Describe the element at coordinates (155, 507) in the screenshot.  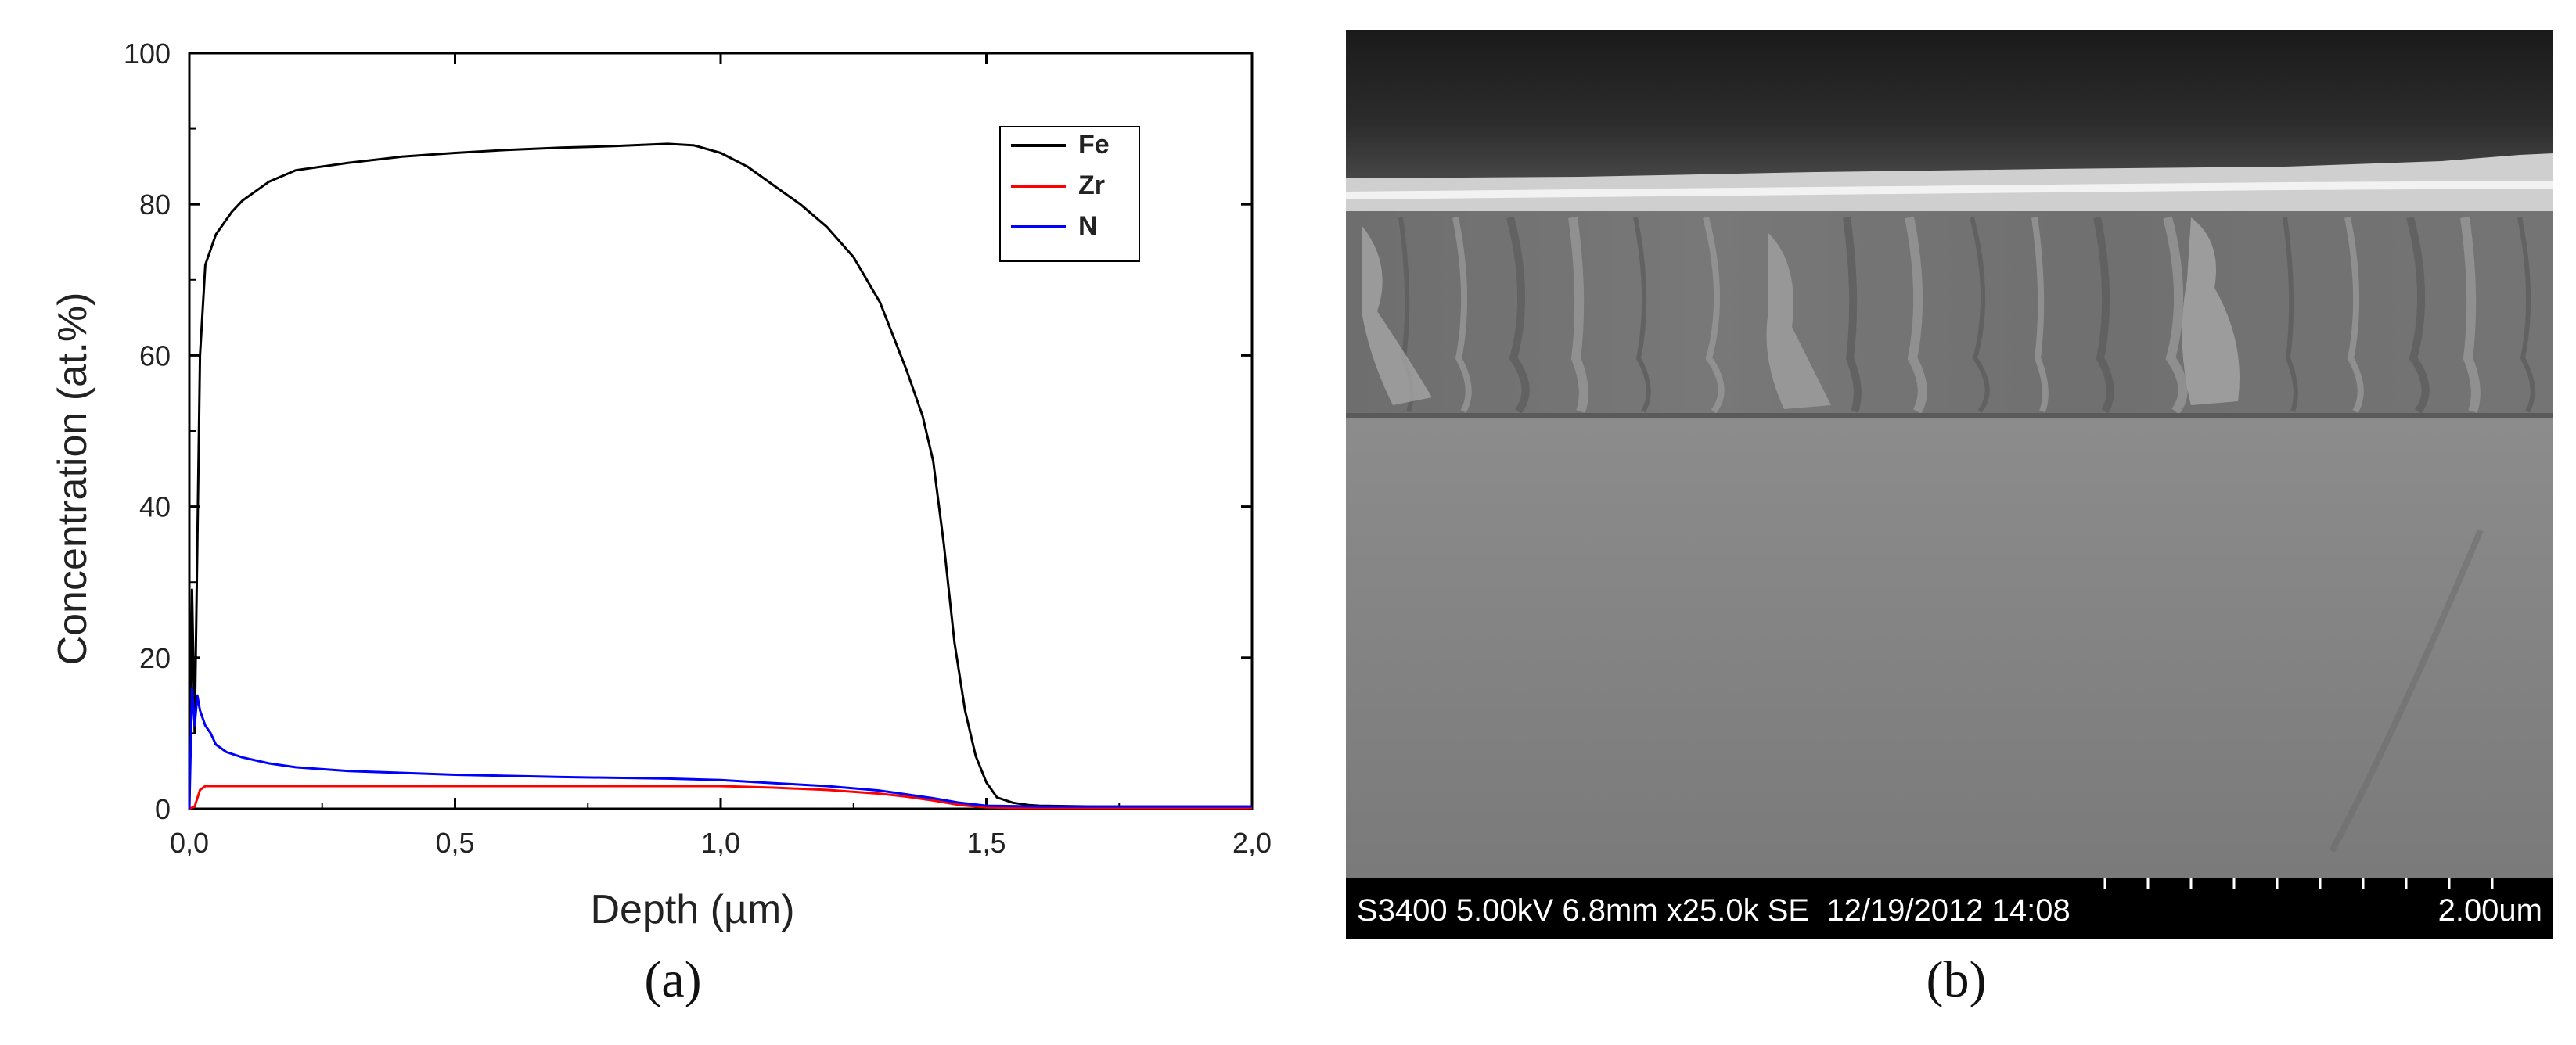
I see `y-tick-label: 40` at that location.